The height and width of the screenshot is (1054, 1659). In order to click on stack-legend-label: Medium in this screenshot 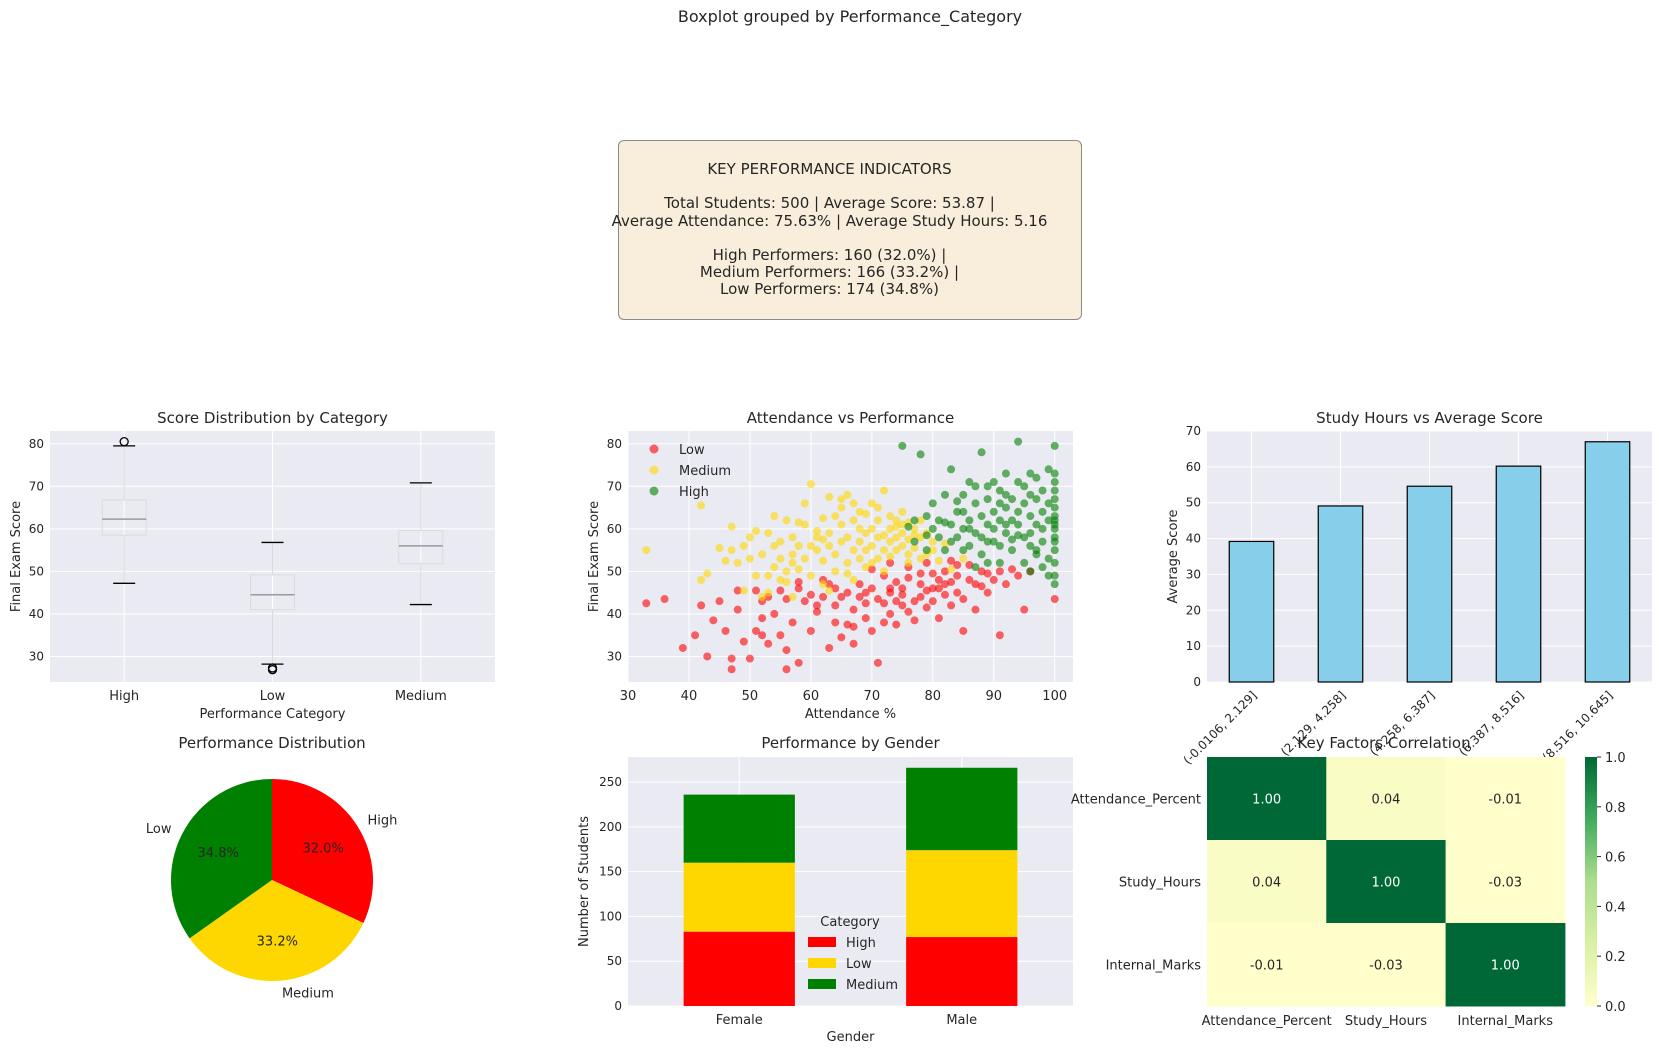, I will do `click(872, 985)`.